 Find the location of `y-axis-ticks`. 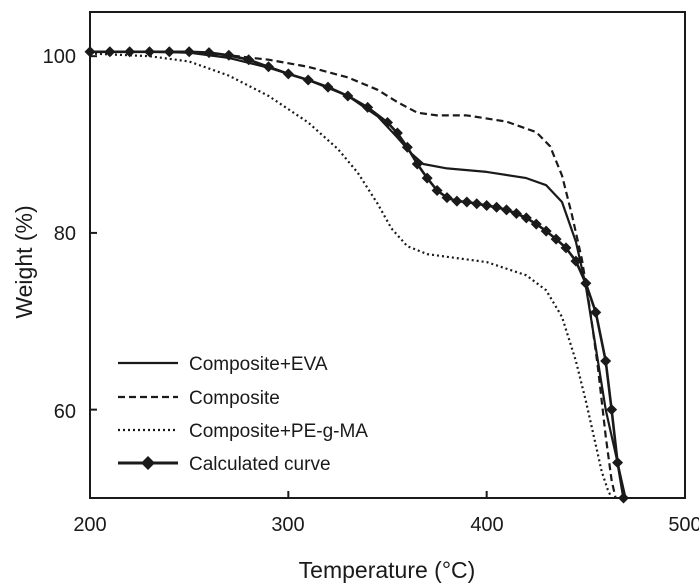

y-axis-ticks is located at coordinates (93, 233).